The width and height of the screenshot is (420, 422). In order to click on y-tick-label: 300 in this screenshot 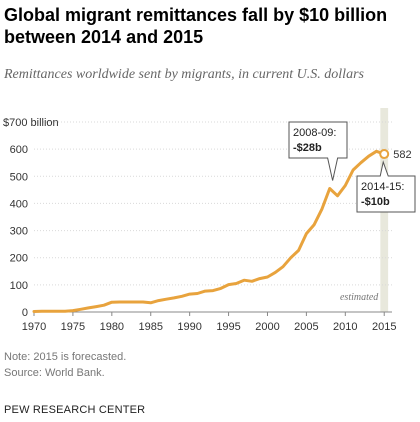, I will do `click(19, 232)`.